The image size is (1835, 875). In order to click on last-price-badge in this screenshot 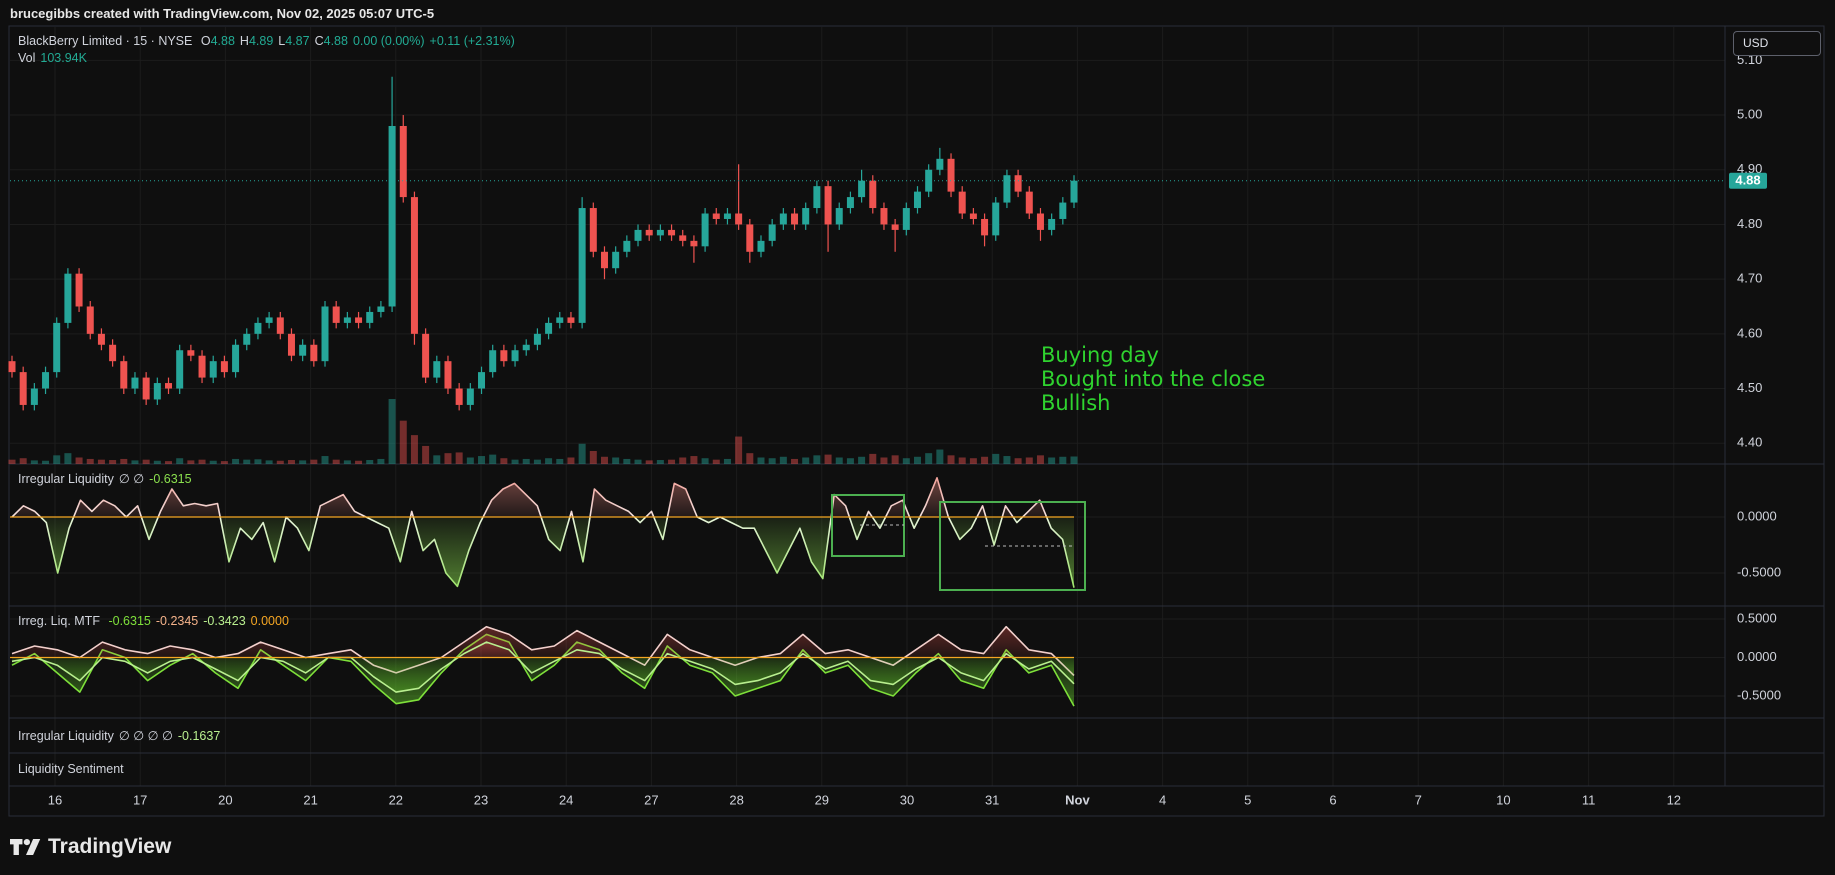, I will do `click(1748, 180)`.